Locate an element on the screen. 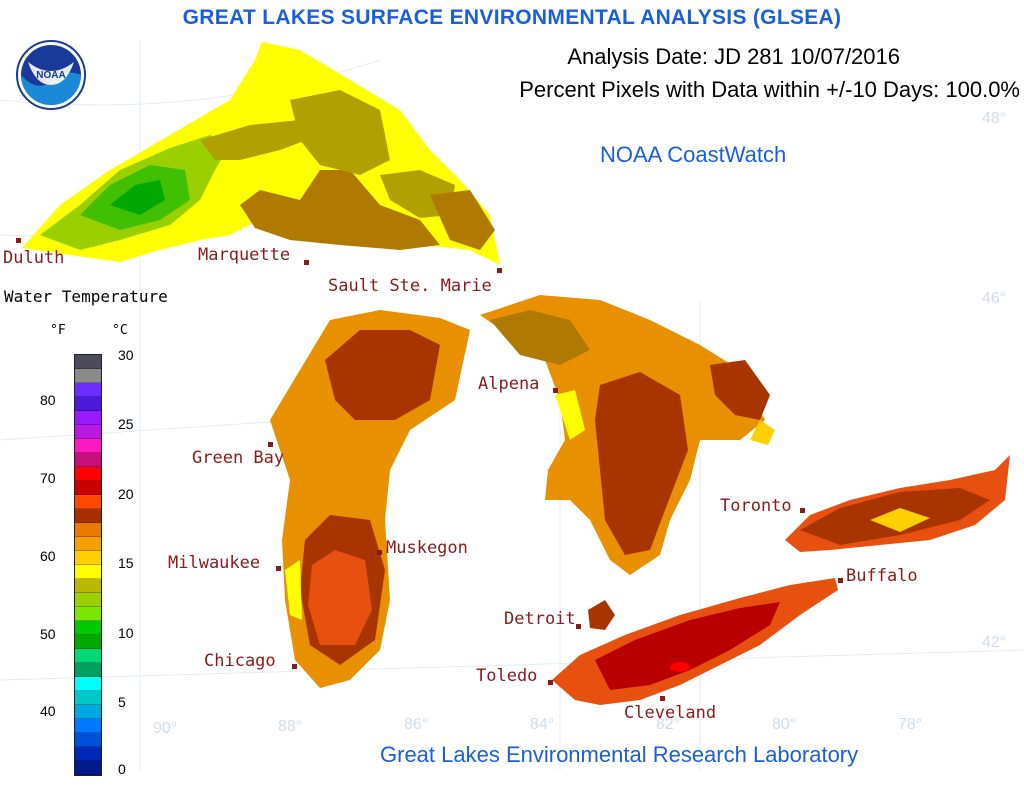  city-cleveland: Cleveland is located at coordinates (670, 713).